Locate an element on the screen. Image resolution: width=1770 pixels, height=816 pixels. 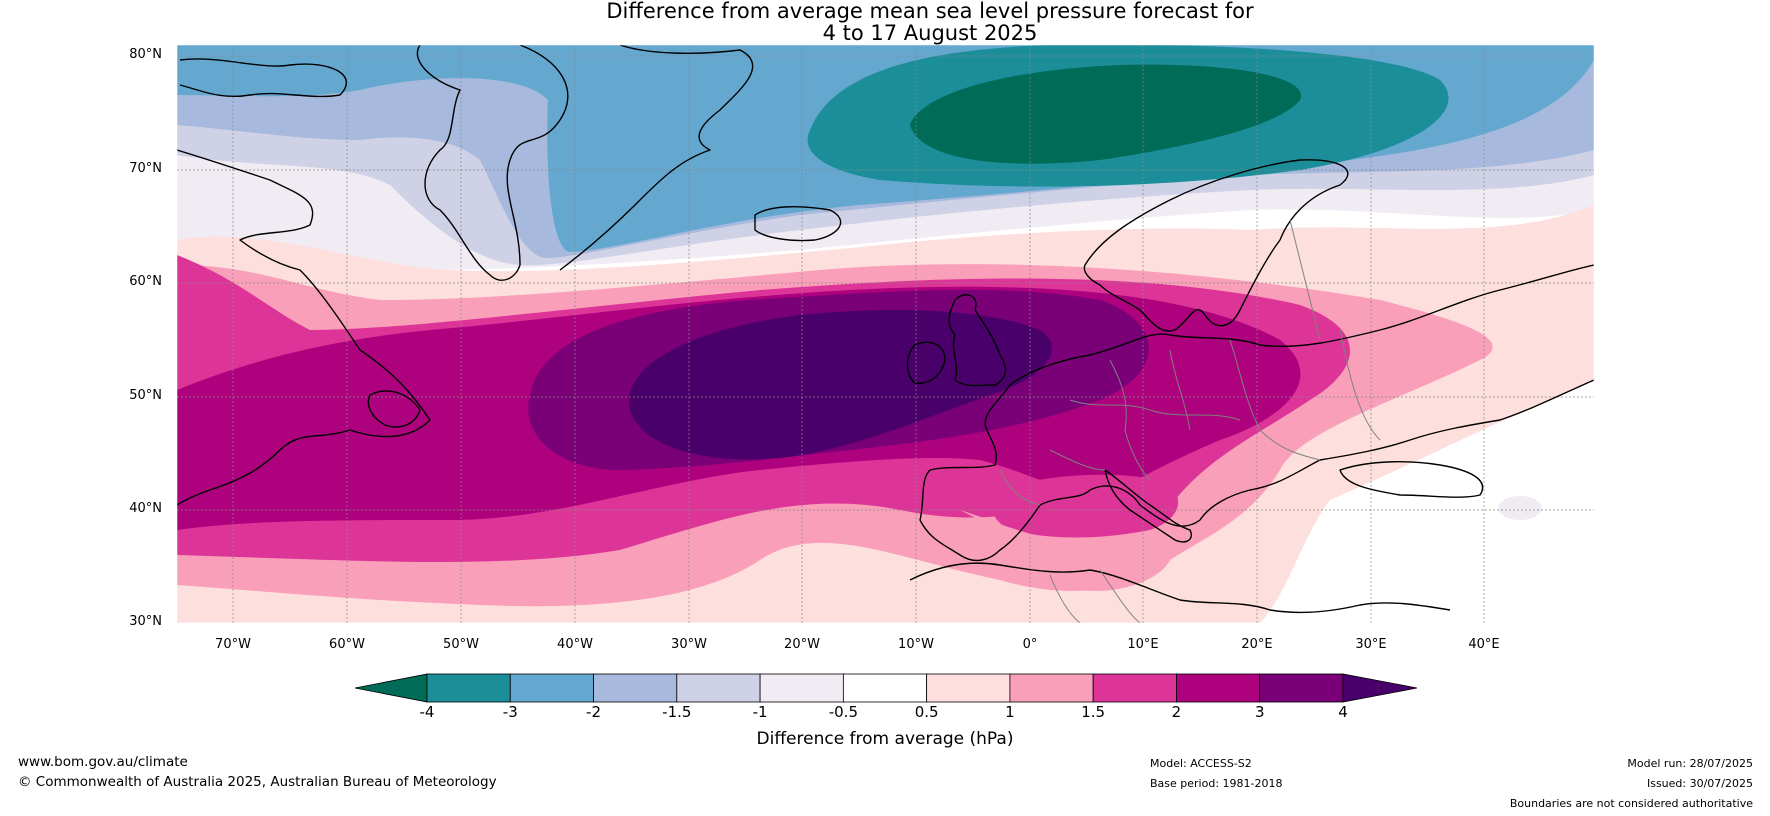
colorbar-extend-high is located at coordinates (1380, 688).